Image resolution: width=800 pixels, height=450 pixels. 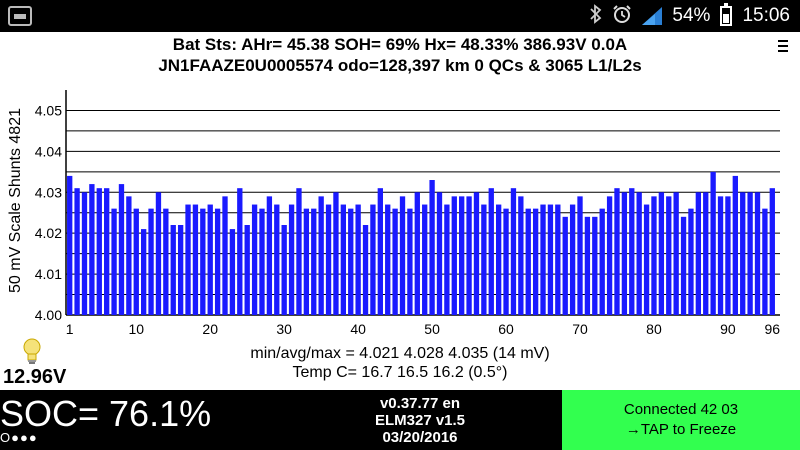 I want to click on x-tick-label: 50, so click(x=432, y=329).